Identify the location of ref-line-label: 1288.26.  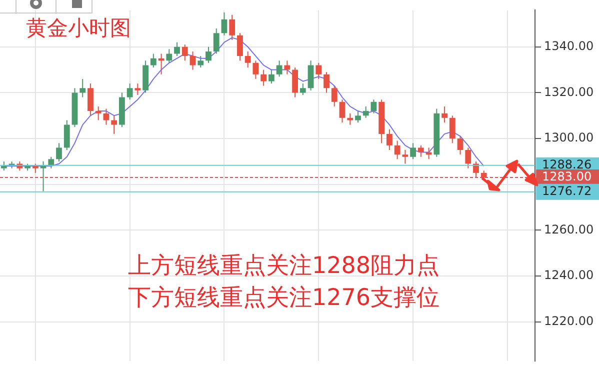
(567, 165).